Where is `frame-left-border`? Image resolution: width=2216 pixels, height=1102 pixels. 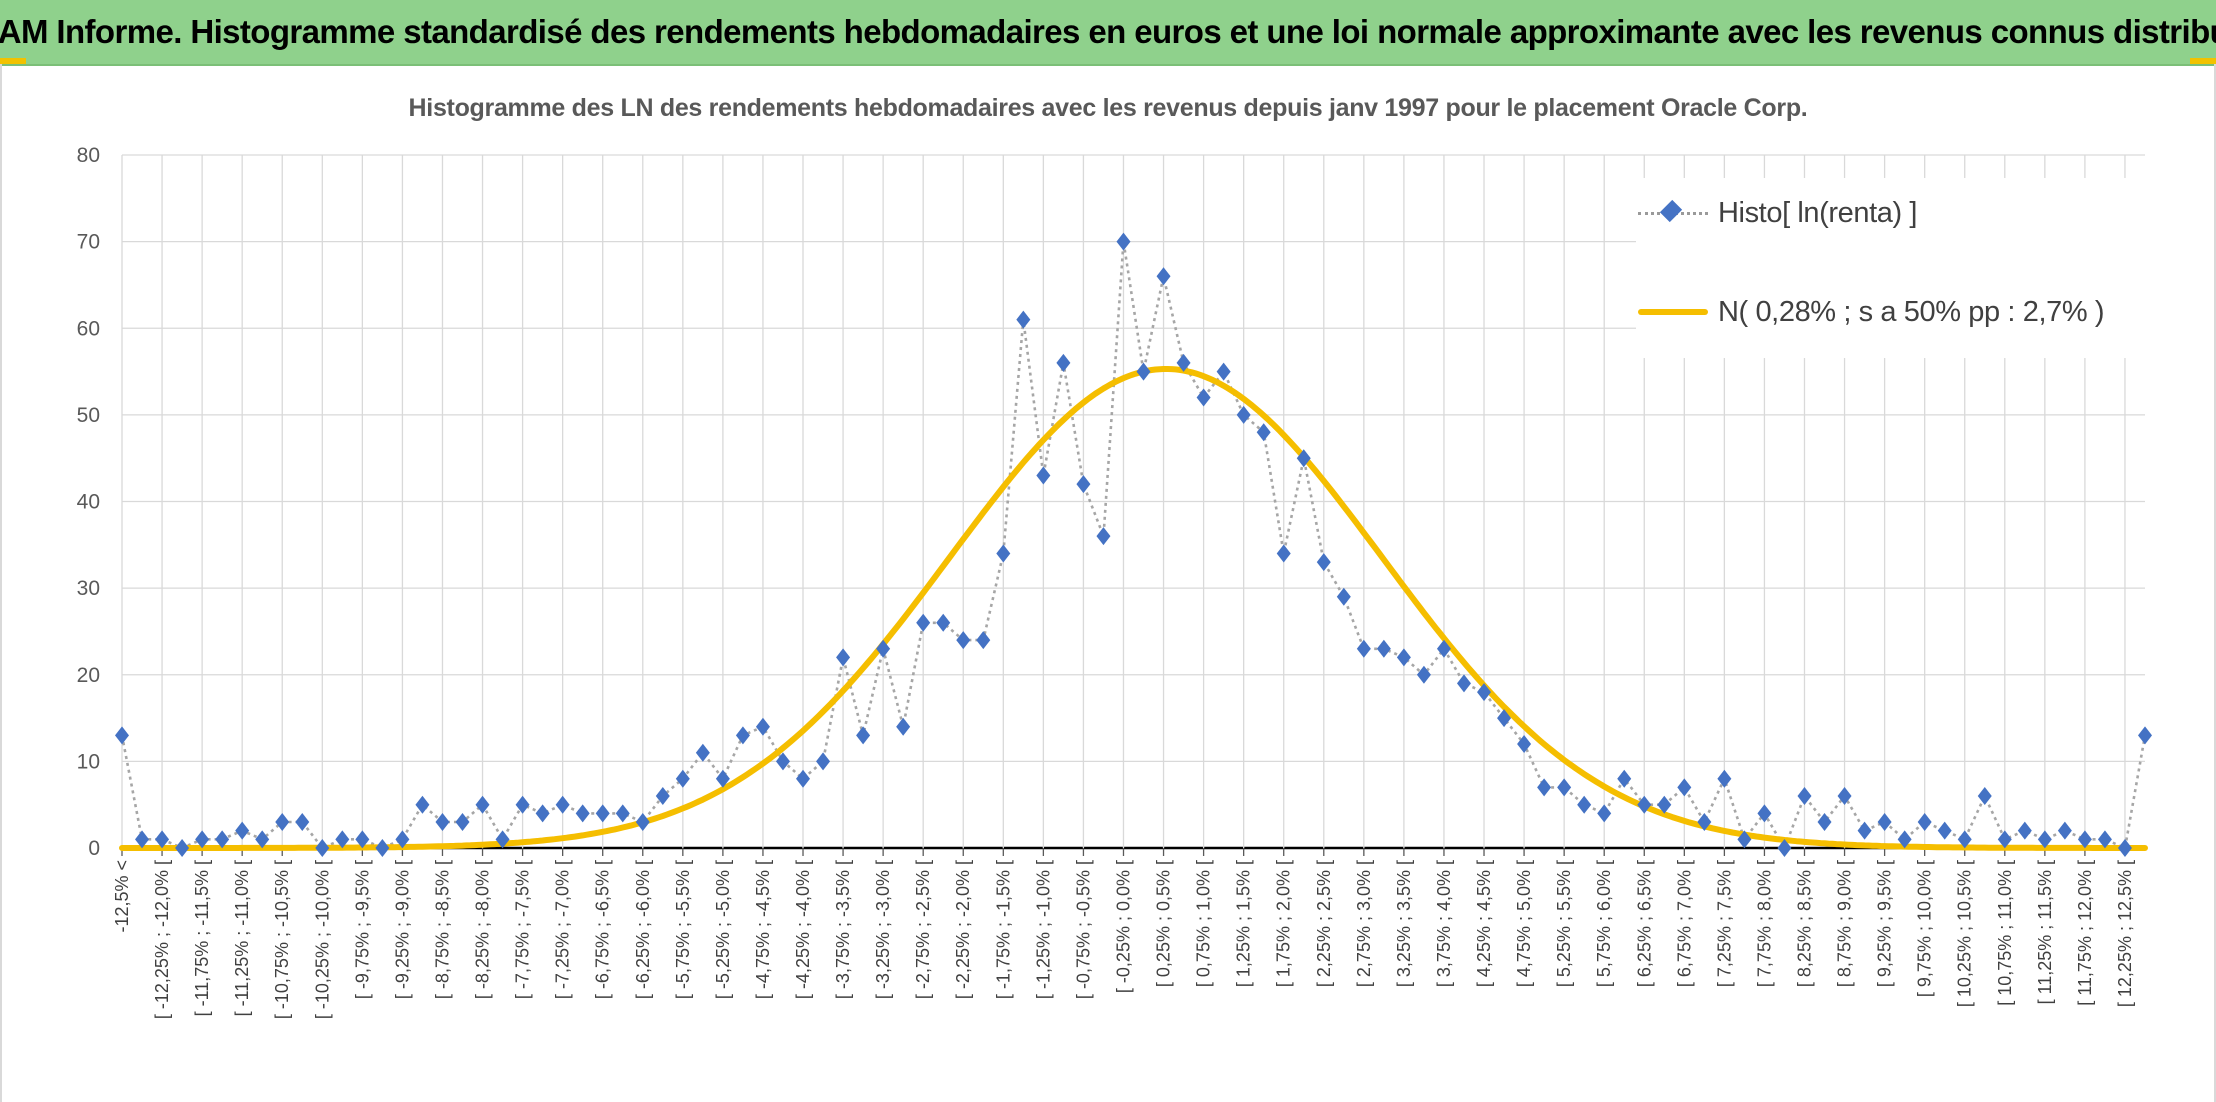
frame-left-border is located at coordinates (1, 583).